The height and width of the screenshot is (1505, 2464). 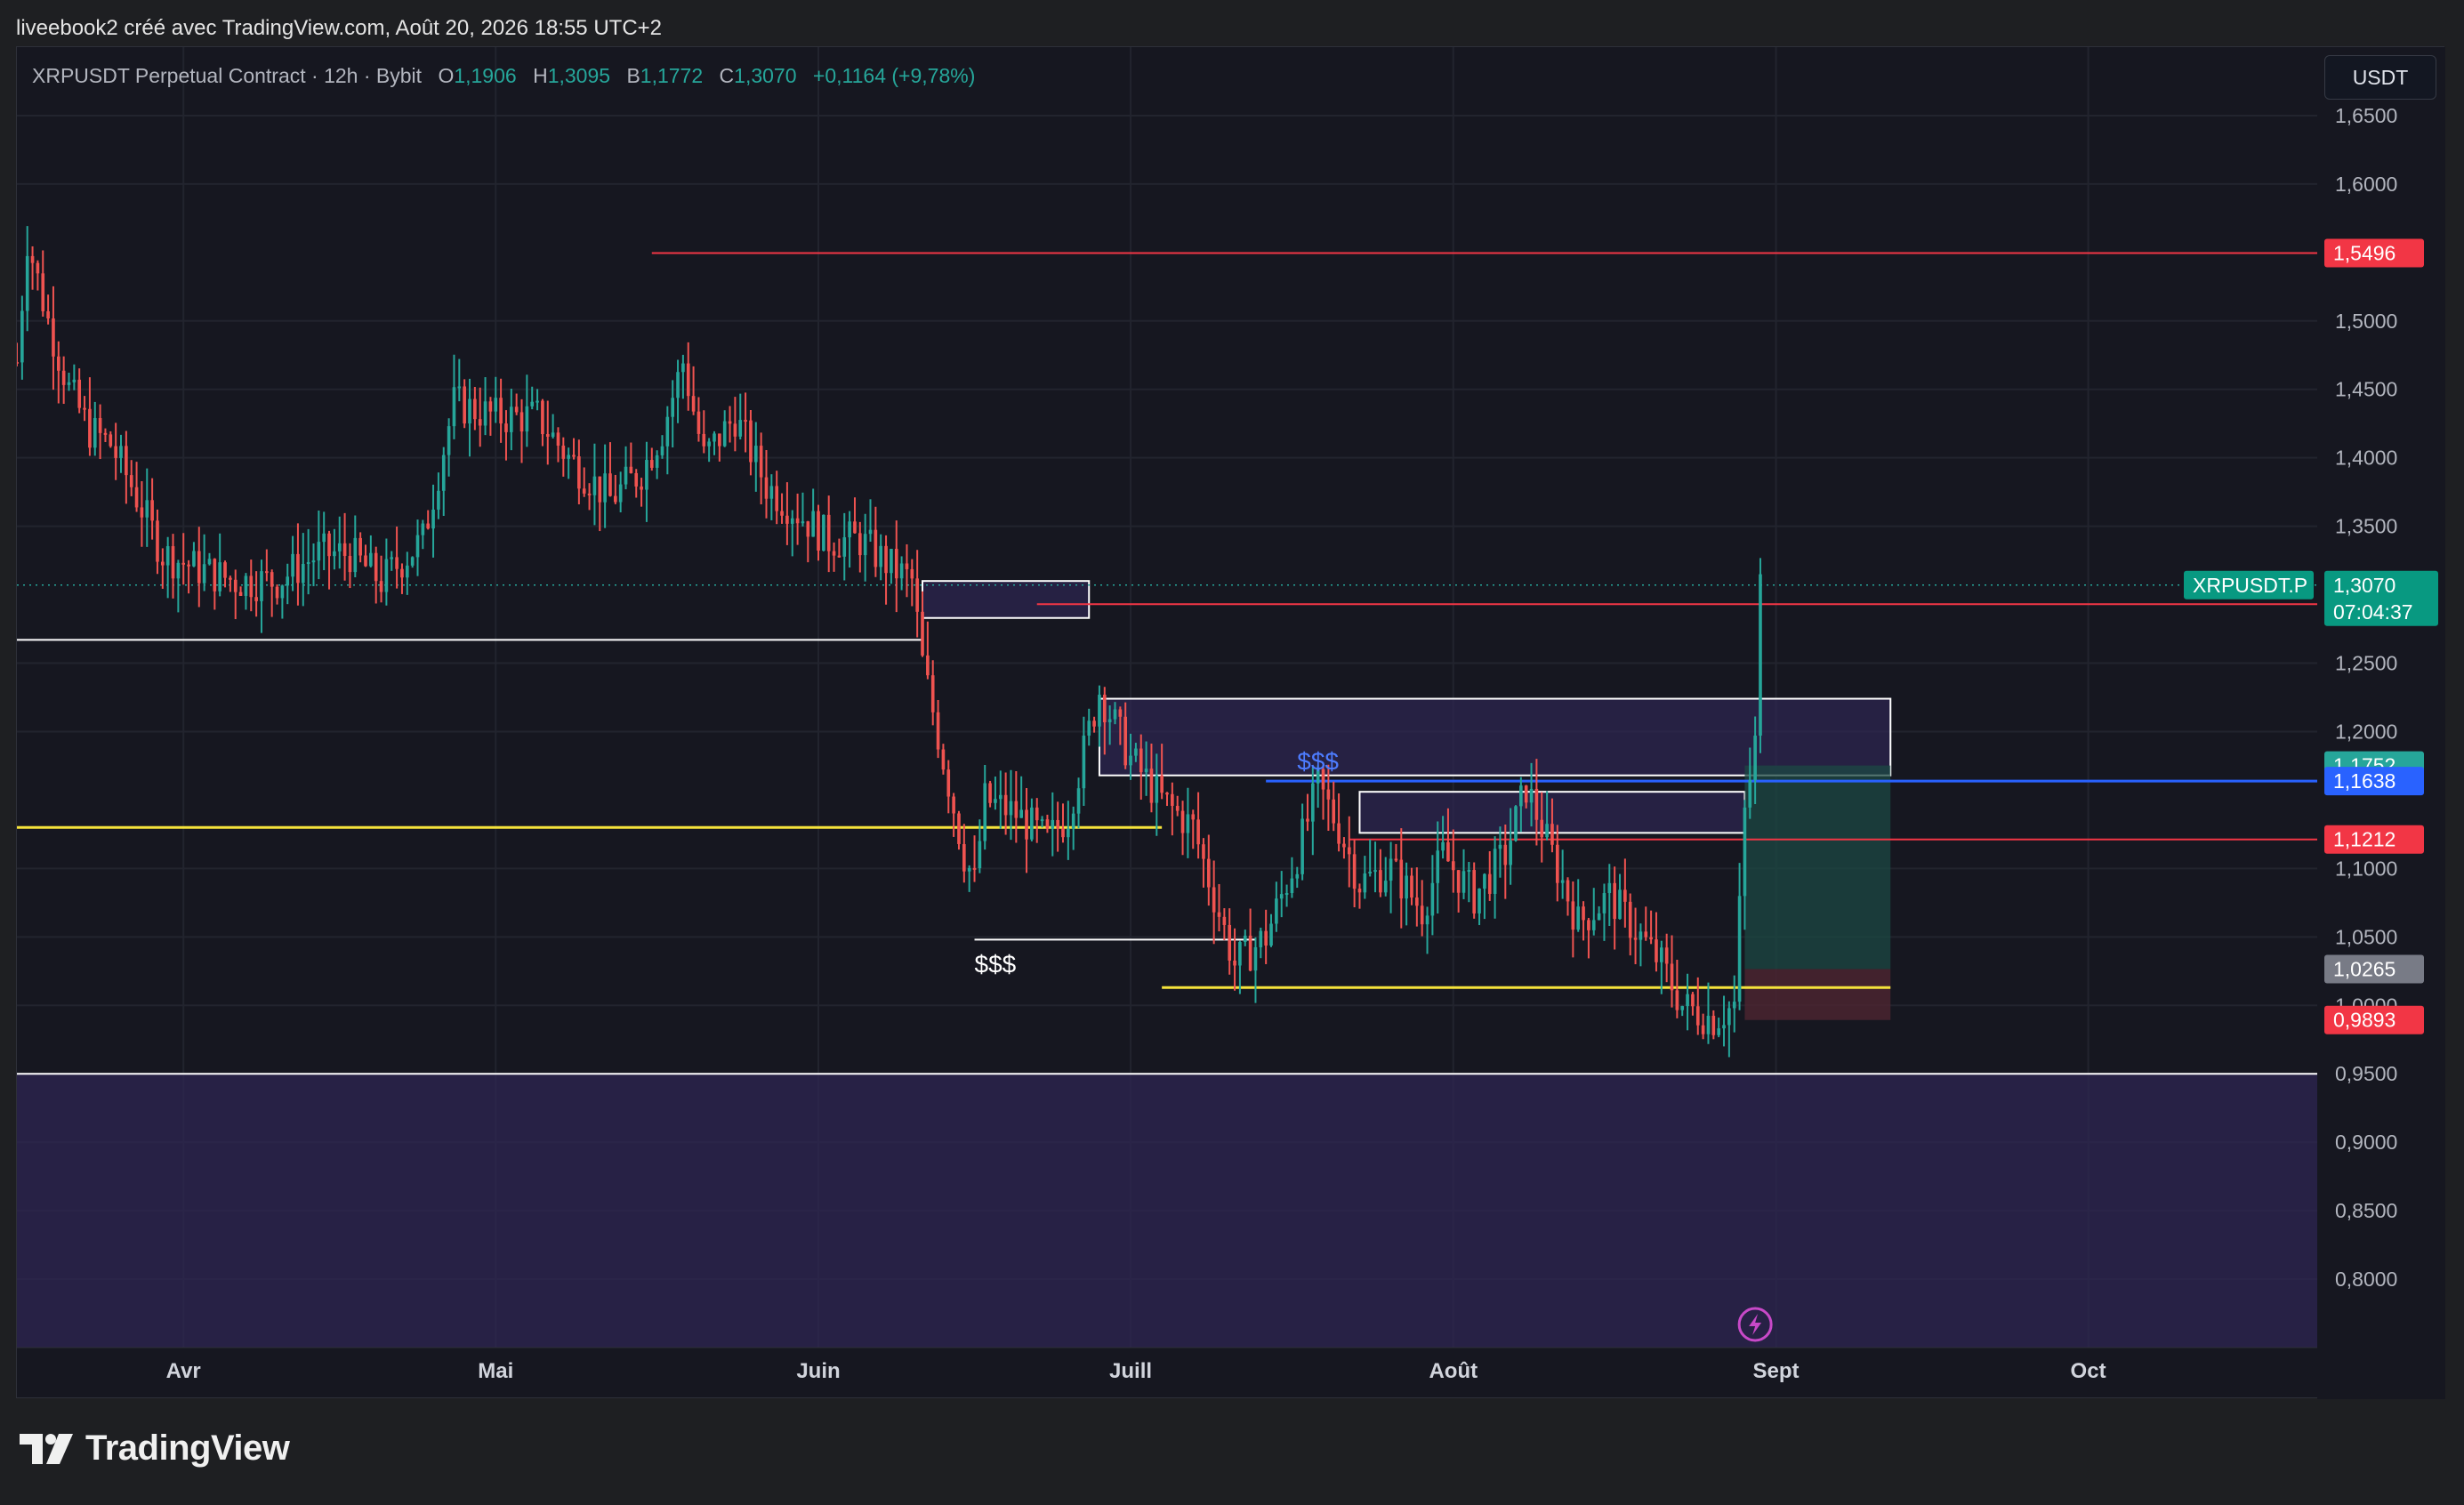 What do you see at coordinates (2364, 968) in the screenshot?
I see `price-badge-label: 1,0265` at bounding box center [2364, 968].